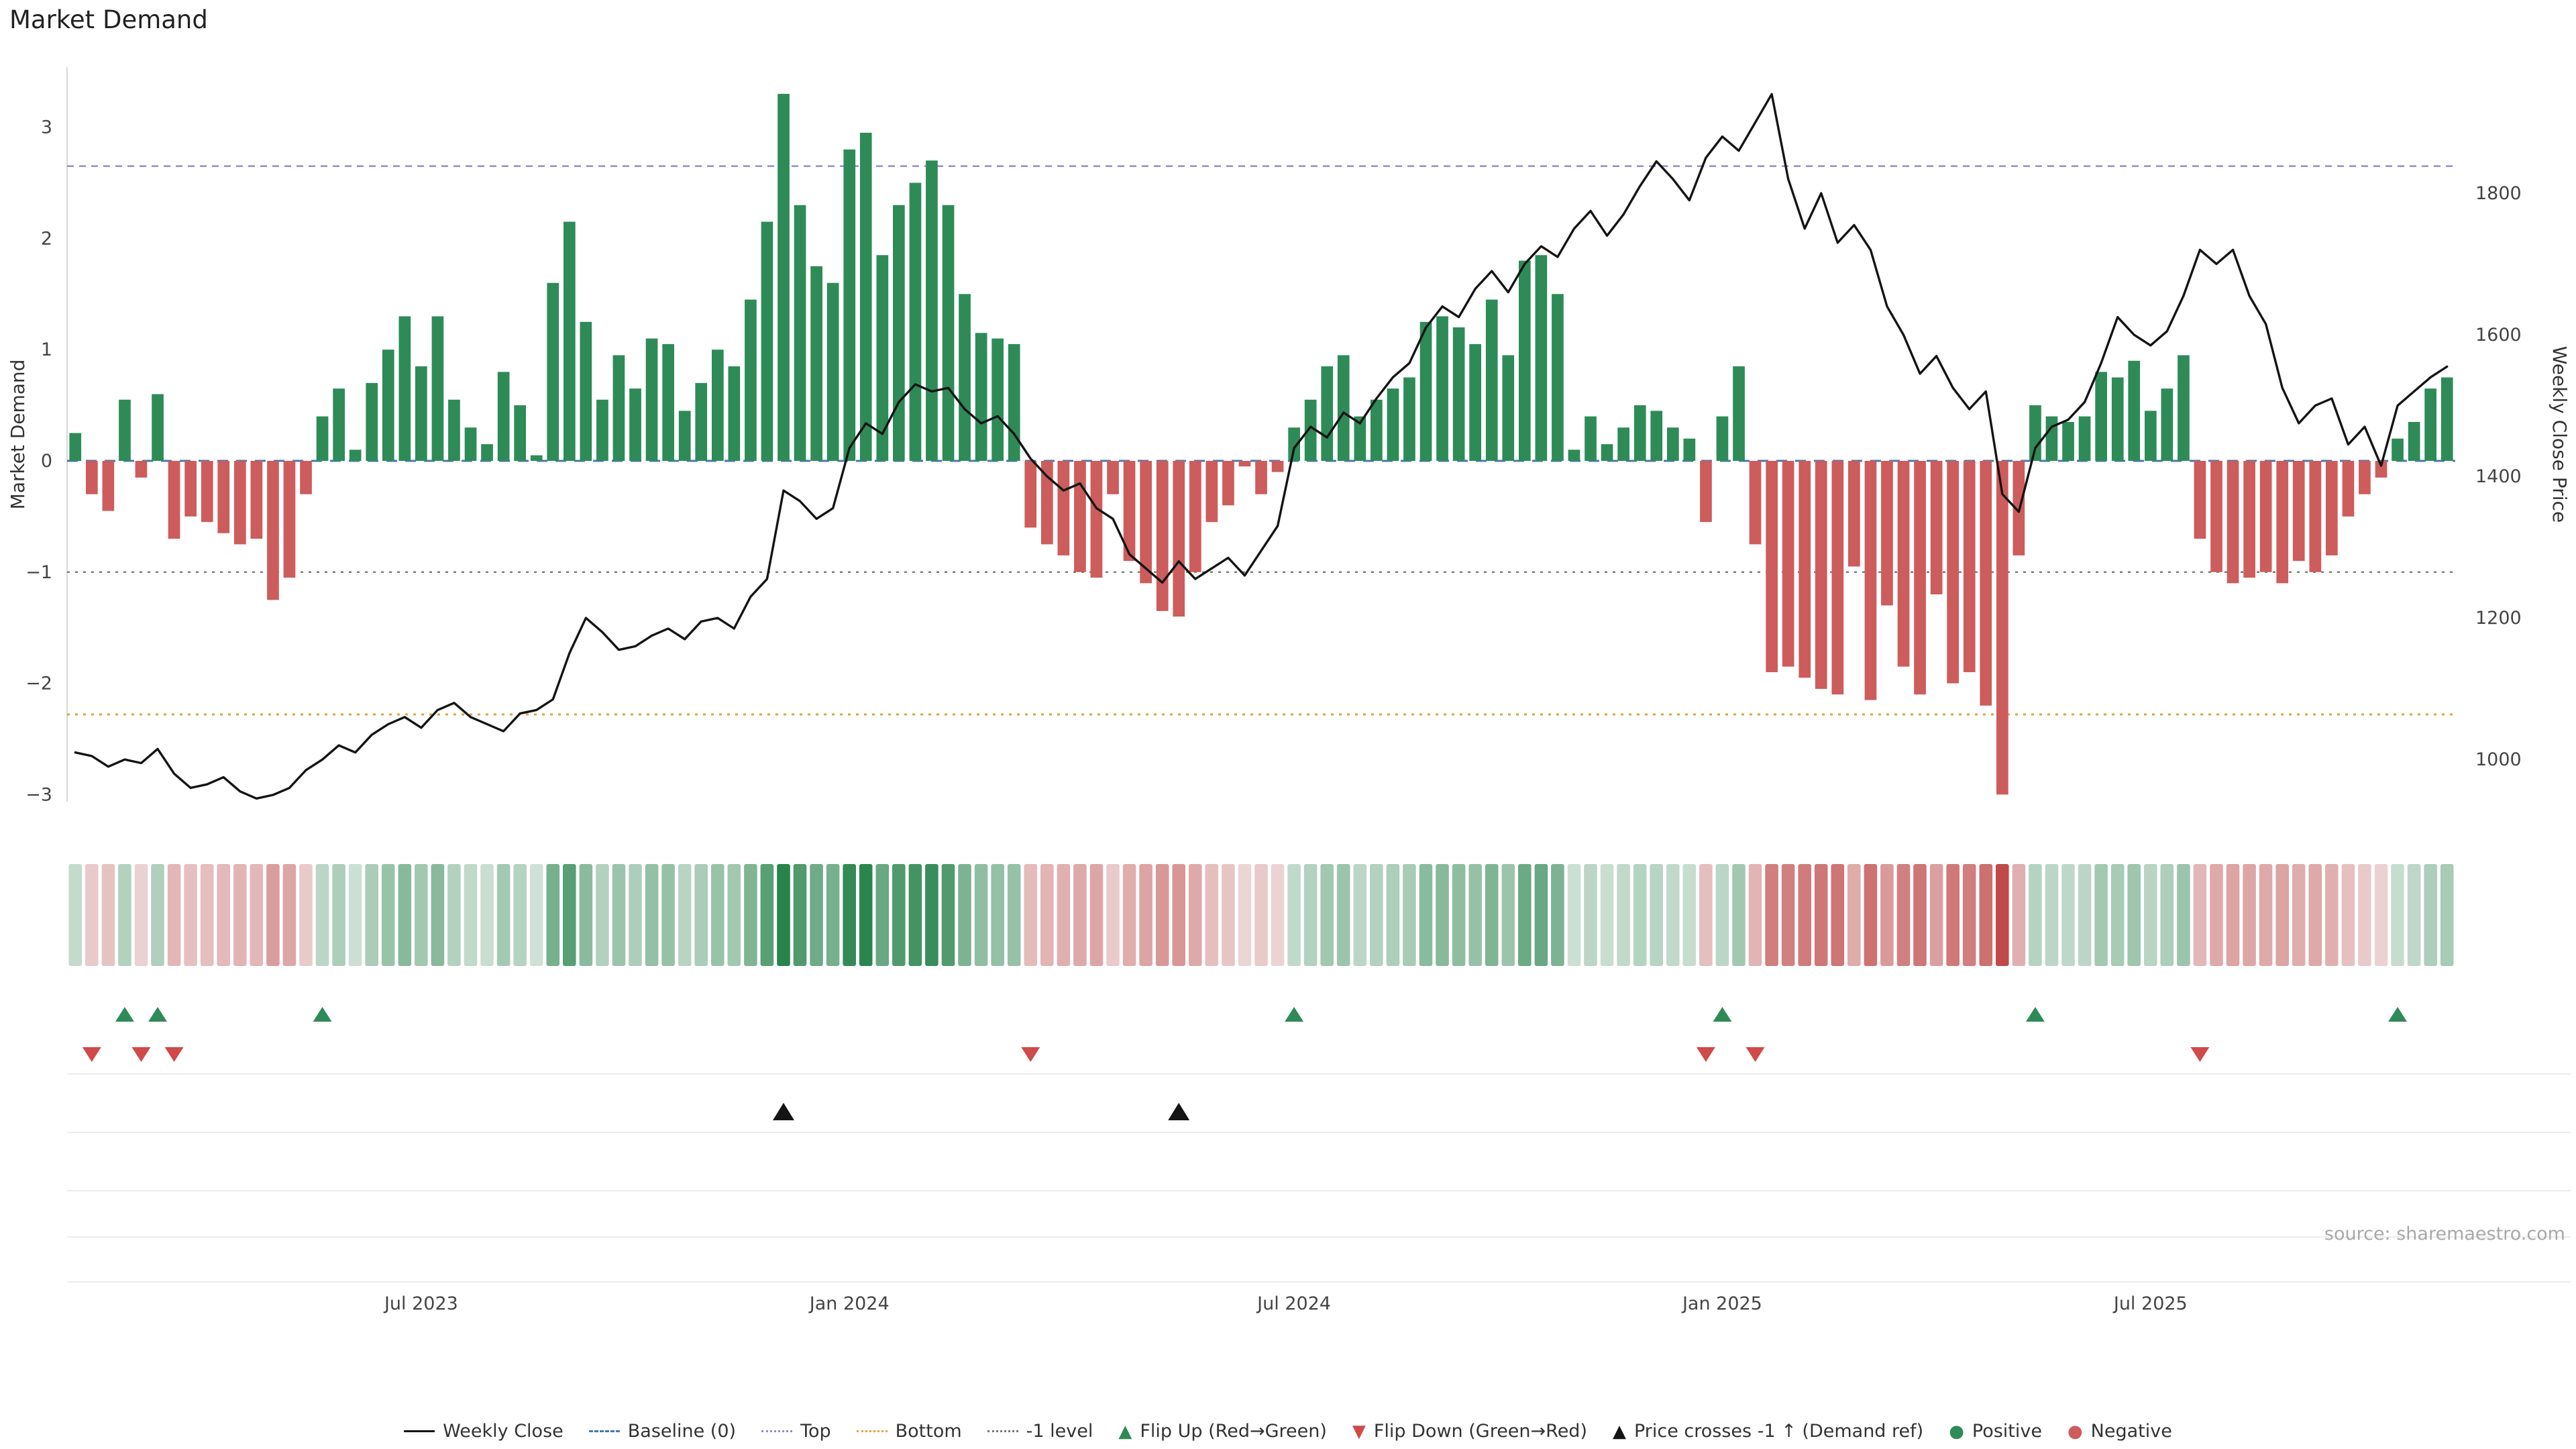 The height and width of the screenshot is (1449, 2576). Describe the element at coordinates (38, 572) in the screenshot. I see `left-axis-tick: −1` at that location.